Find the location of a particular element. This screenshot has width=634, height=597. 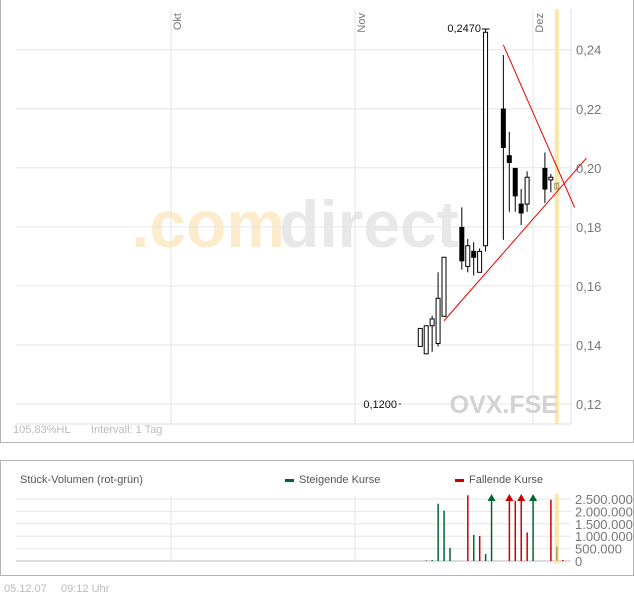

legend-falling-label: Fallende Kurse is located at coordinates (506, 480).